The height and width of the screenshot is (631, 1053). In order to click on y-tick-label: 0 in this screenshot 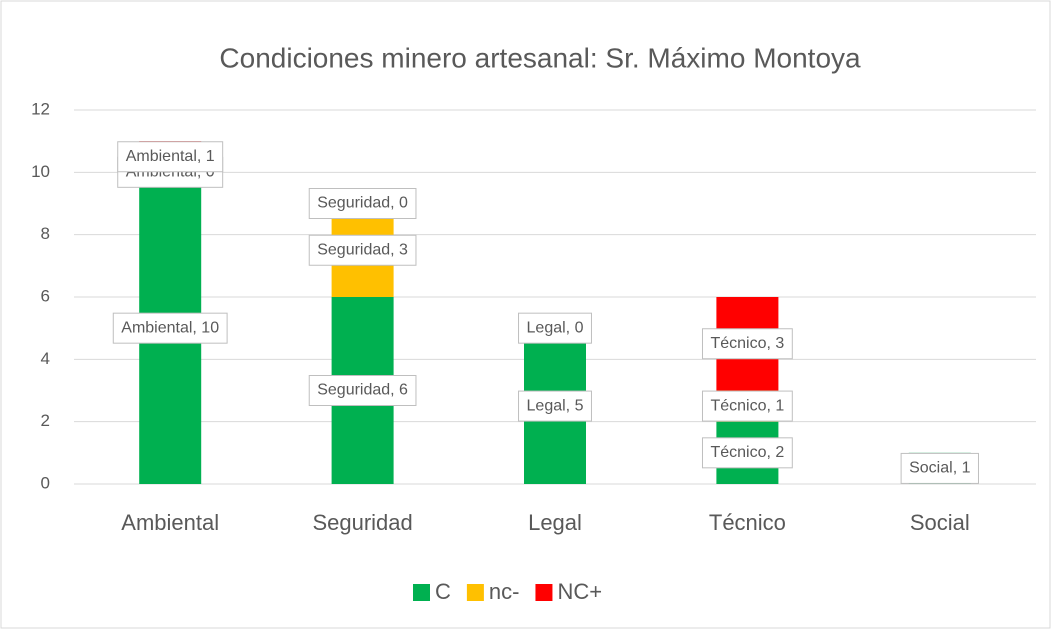, I will do `click(45, 482)`.